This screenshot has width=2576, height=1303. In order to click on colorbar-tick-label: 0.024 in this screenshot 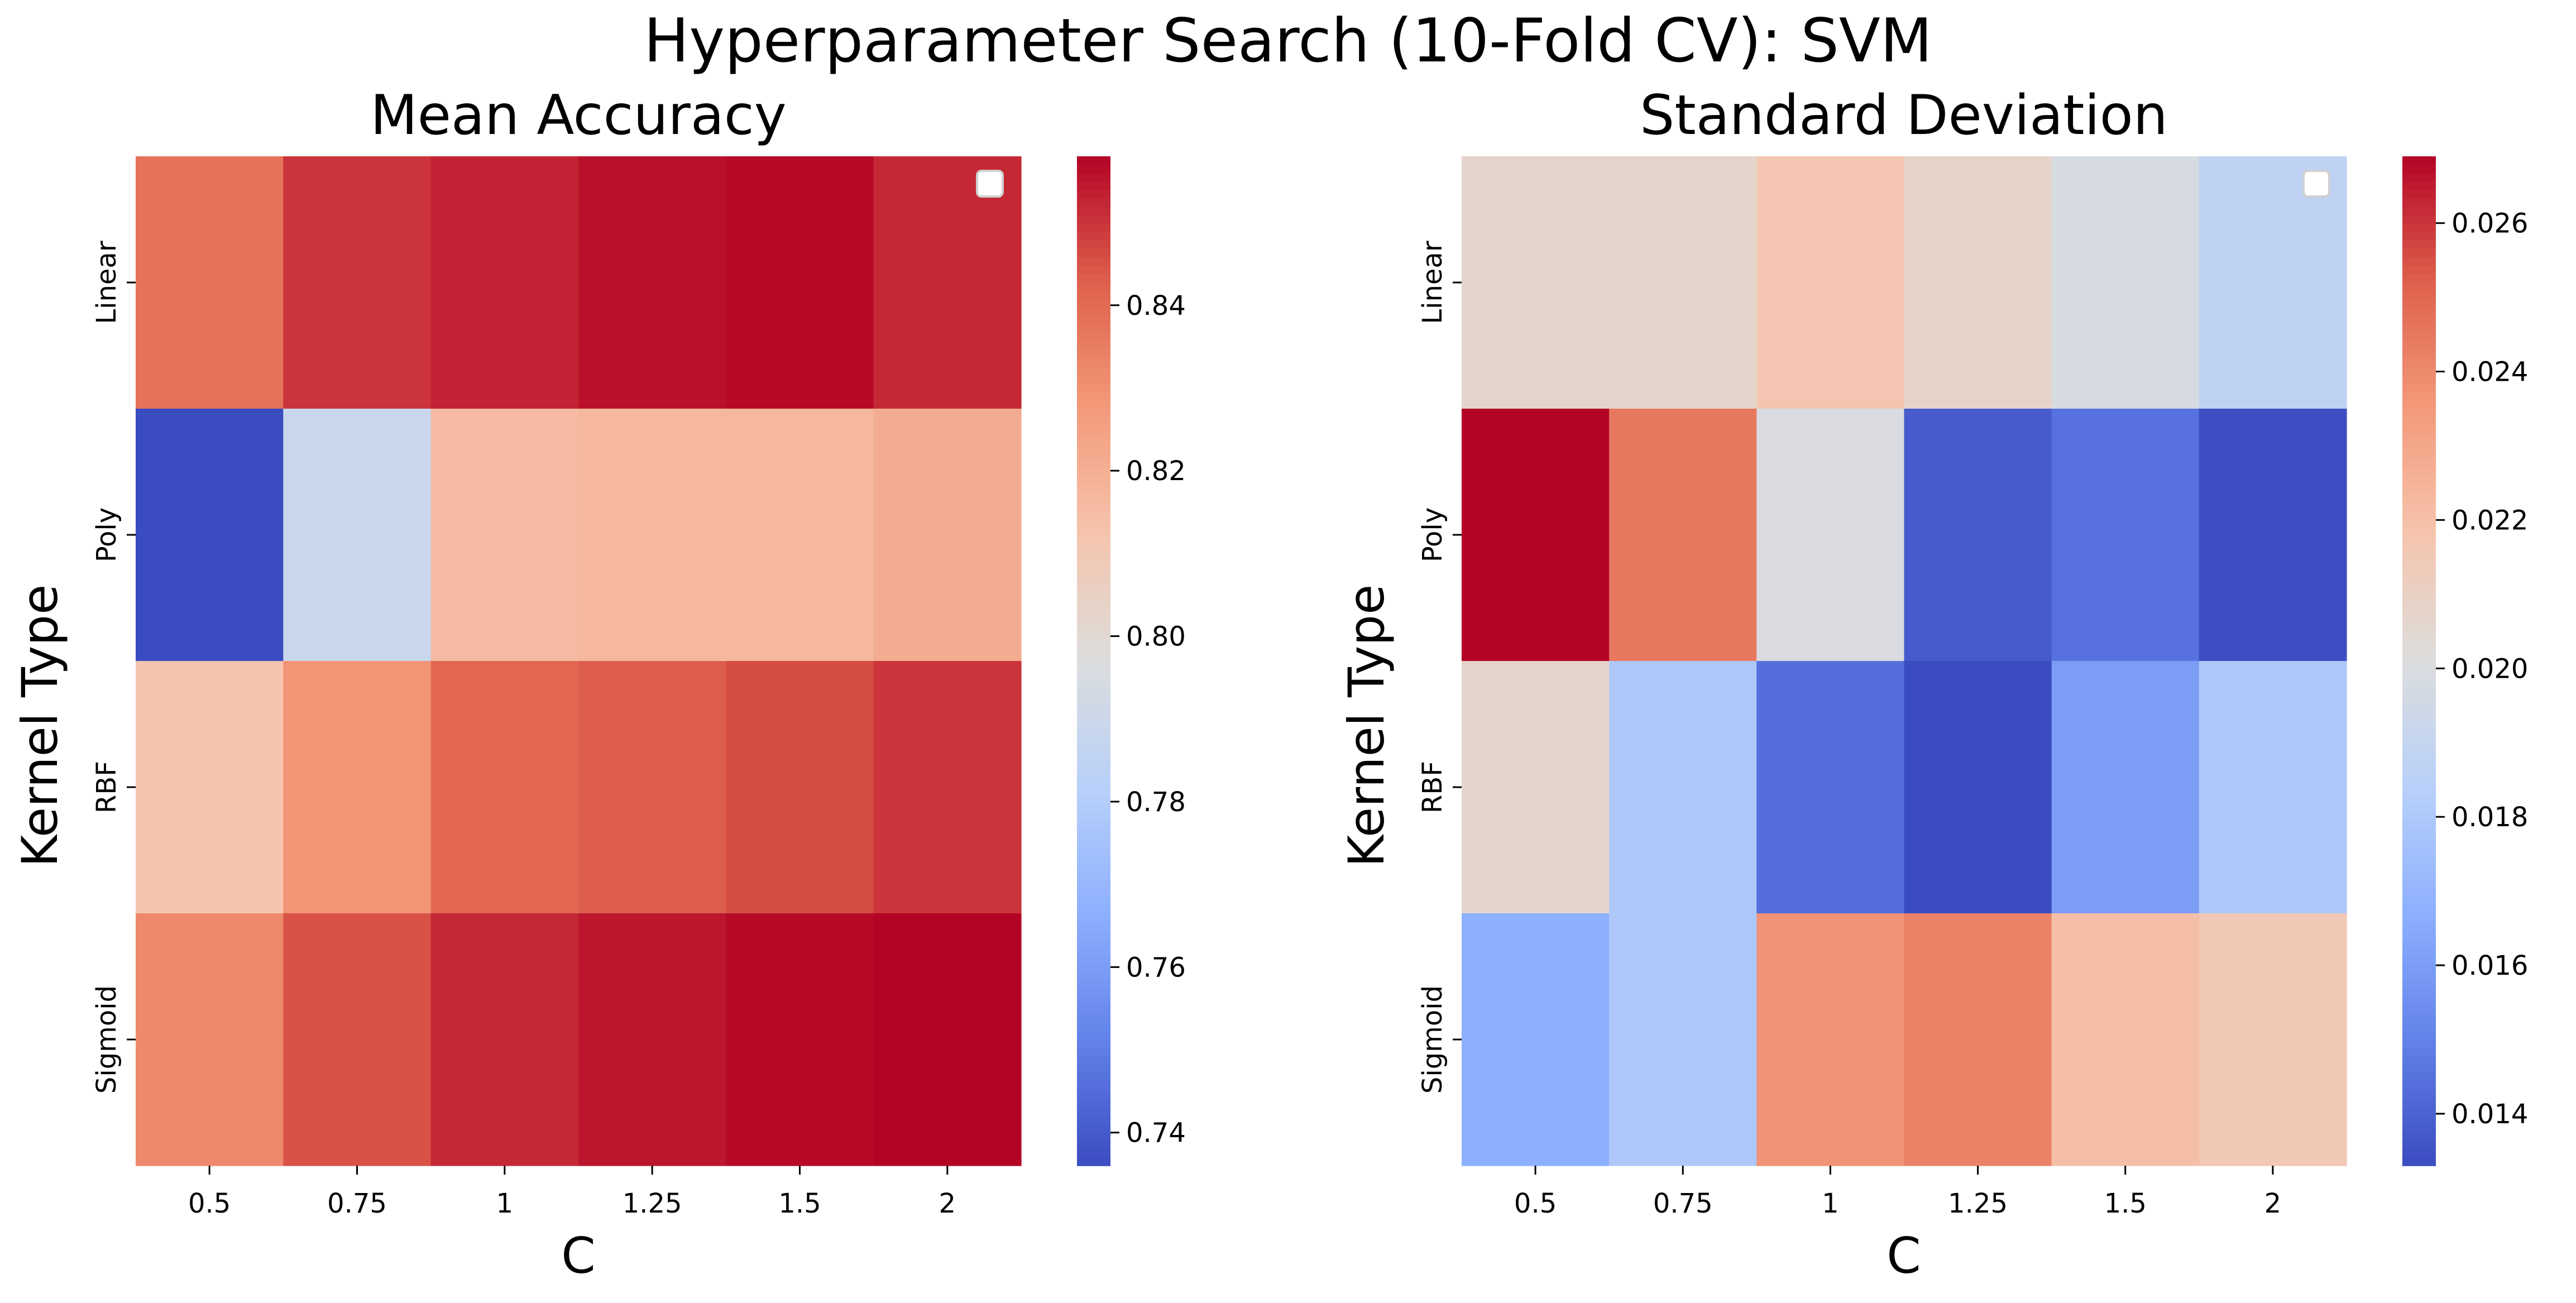, I will do `click(2489, 372)`.